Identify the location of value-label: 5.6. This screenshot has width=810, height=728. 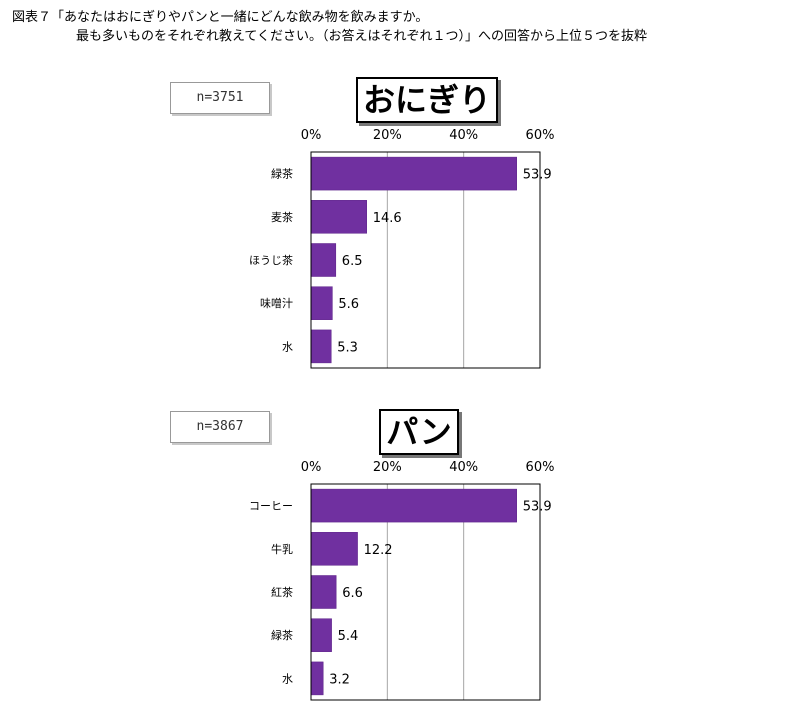
(348, 304).